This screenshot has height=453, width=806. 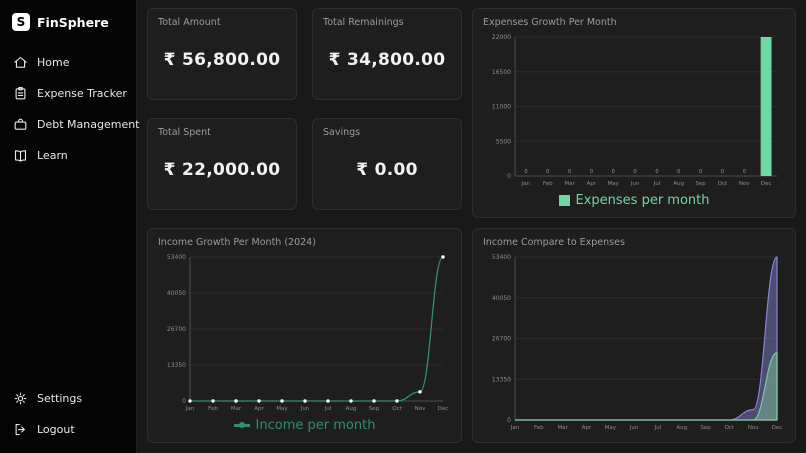 I want to click on sidebar-item-learn: Learn, so click(x=68, y=155).